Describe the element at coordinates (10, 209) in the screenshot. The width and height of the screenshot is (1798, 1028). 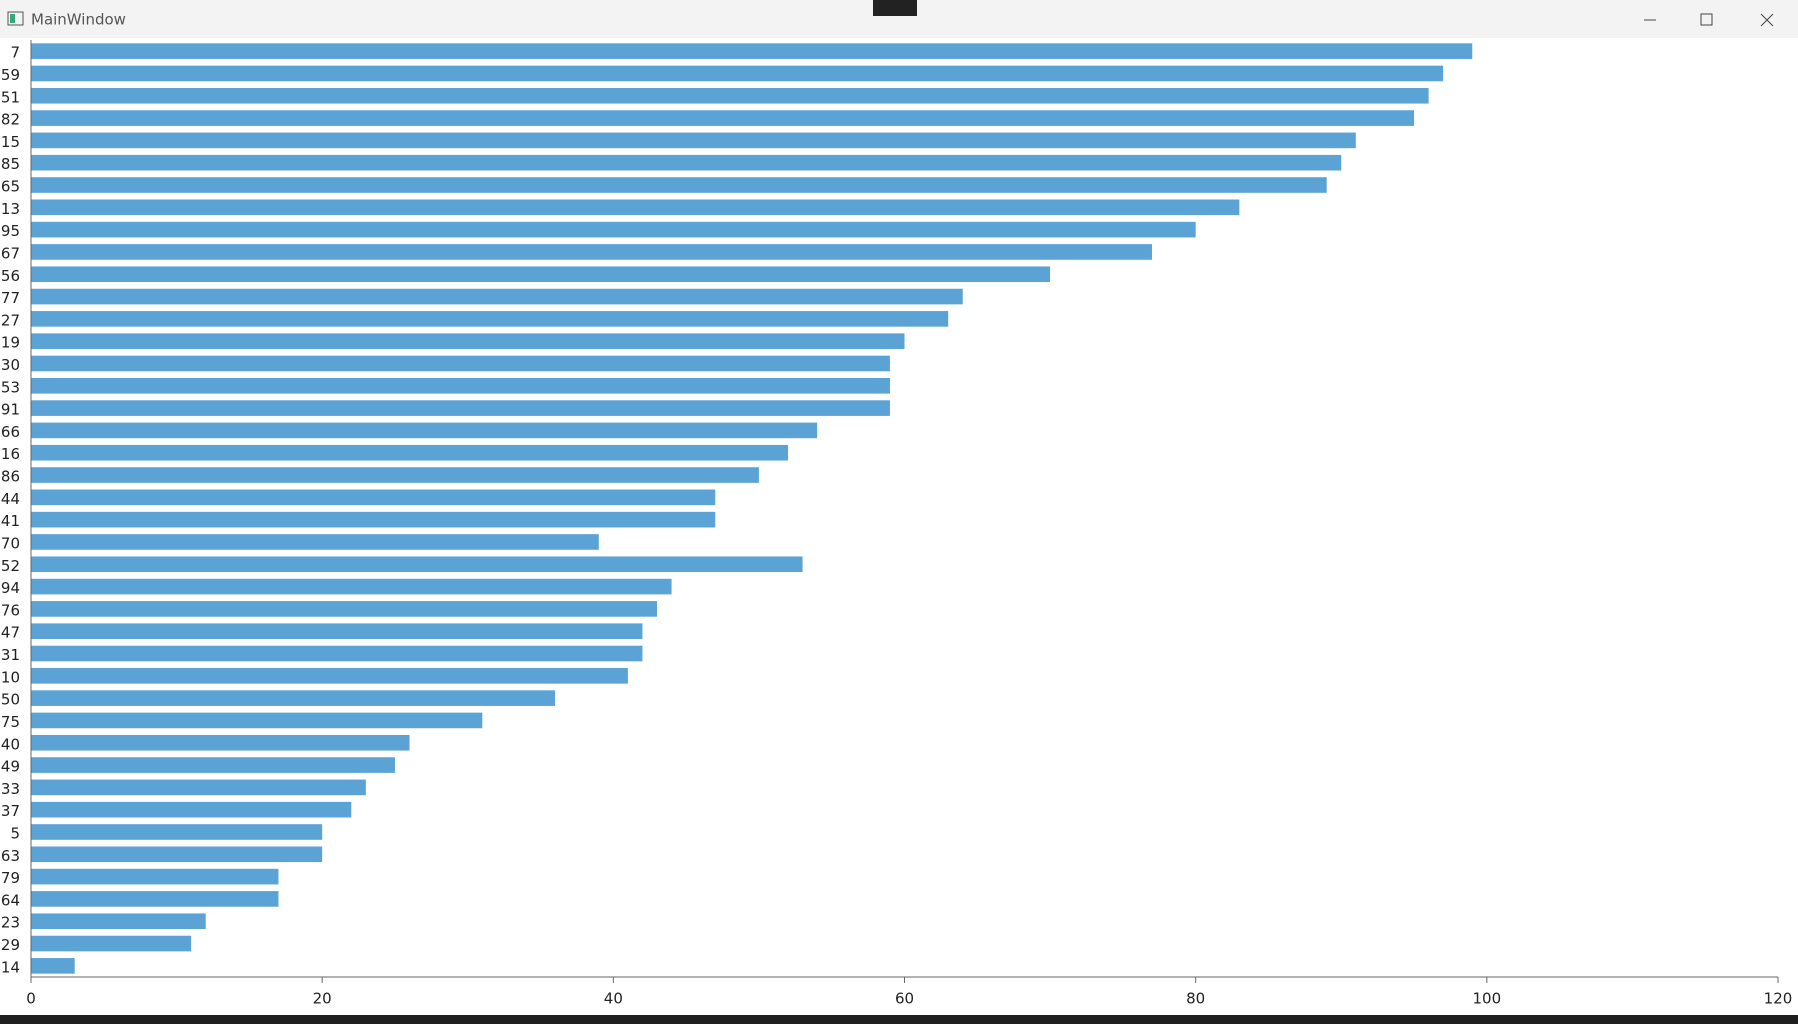
I see `y-tick-label: 13` at that location.